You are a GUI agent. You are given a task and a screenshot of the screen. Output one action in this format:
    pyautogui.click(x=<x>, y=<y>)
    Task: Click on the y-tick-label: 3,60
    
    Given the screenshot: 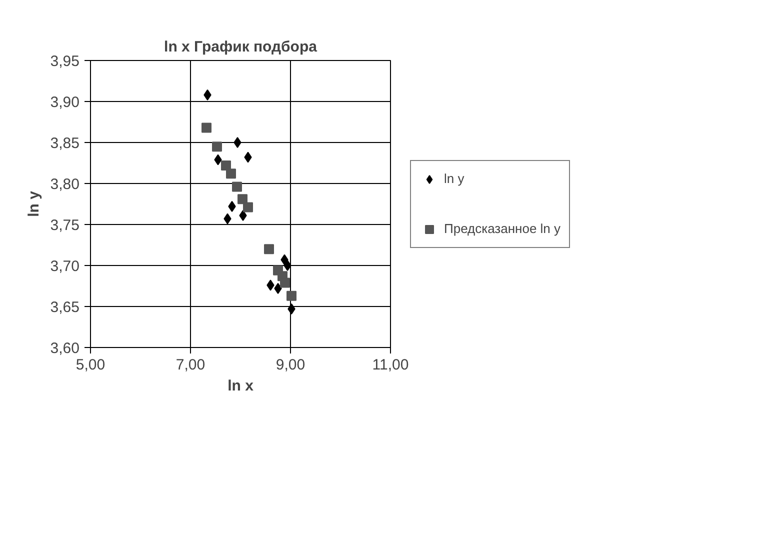 What is the action you would take?
    pyautogui.click(x=65, y=348)
    